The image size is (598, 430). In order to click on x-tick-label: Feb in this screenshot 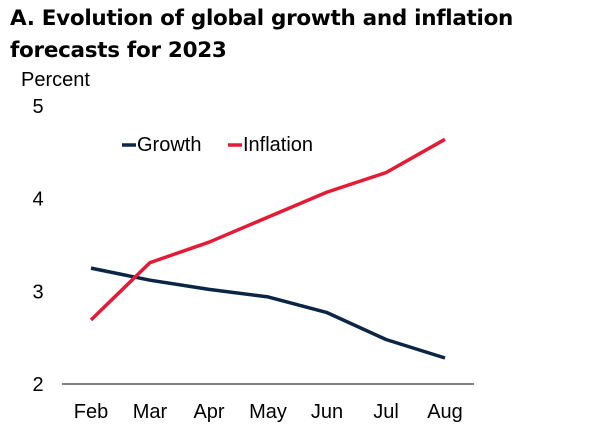, I will do `click(91, 412)`.